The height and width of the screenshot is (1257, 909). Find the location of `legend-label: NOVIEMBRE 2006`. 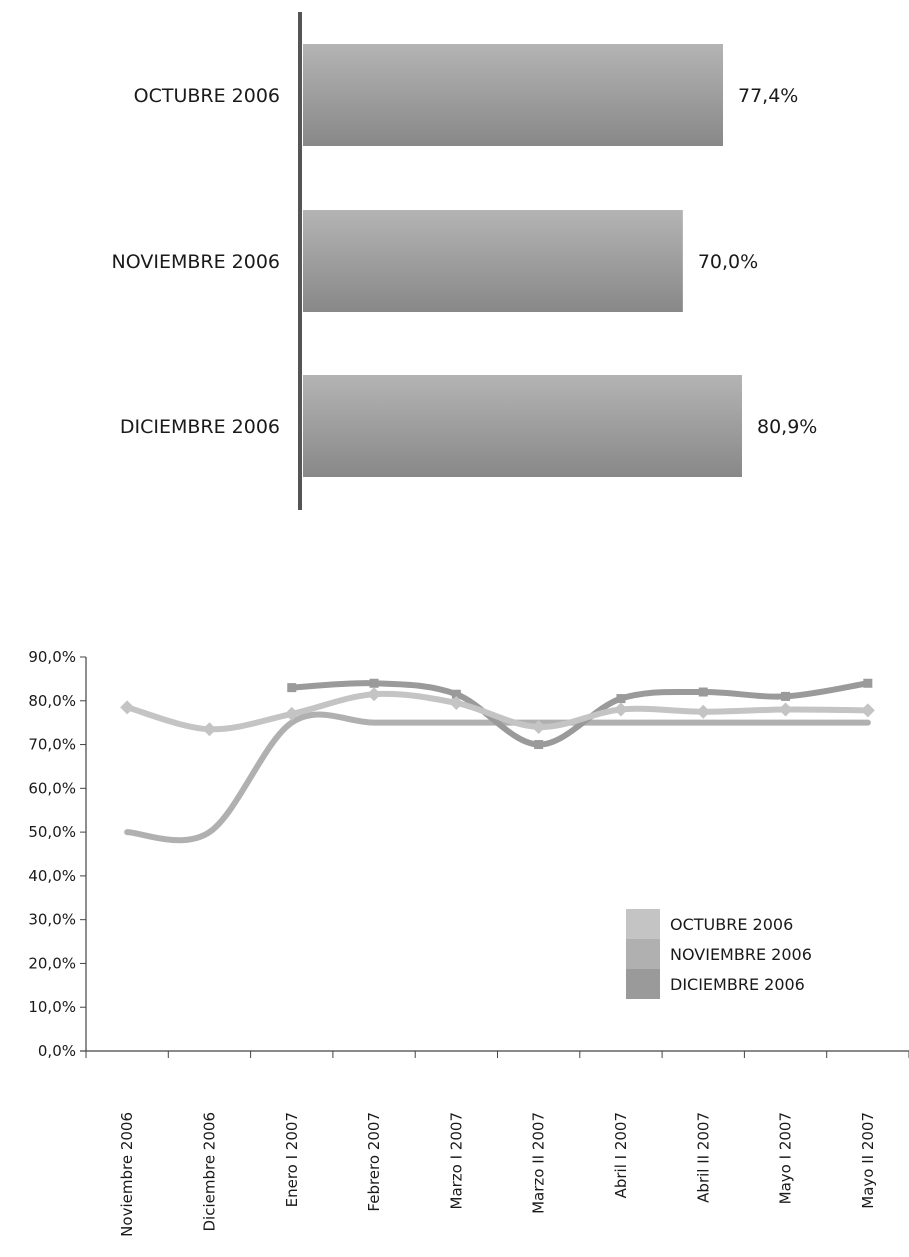

legend-label: NOVIEMBRE 2006 is located at coordinates (741, 954).